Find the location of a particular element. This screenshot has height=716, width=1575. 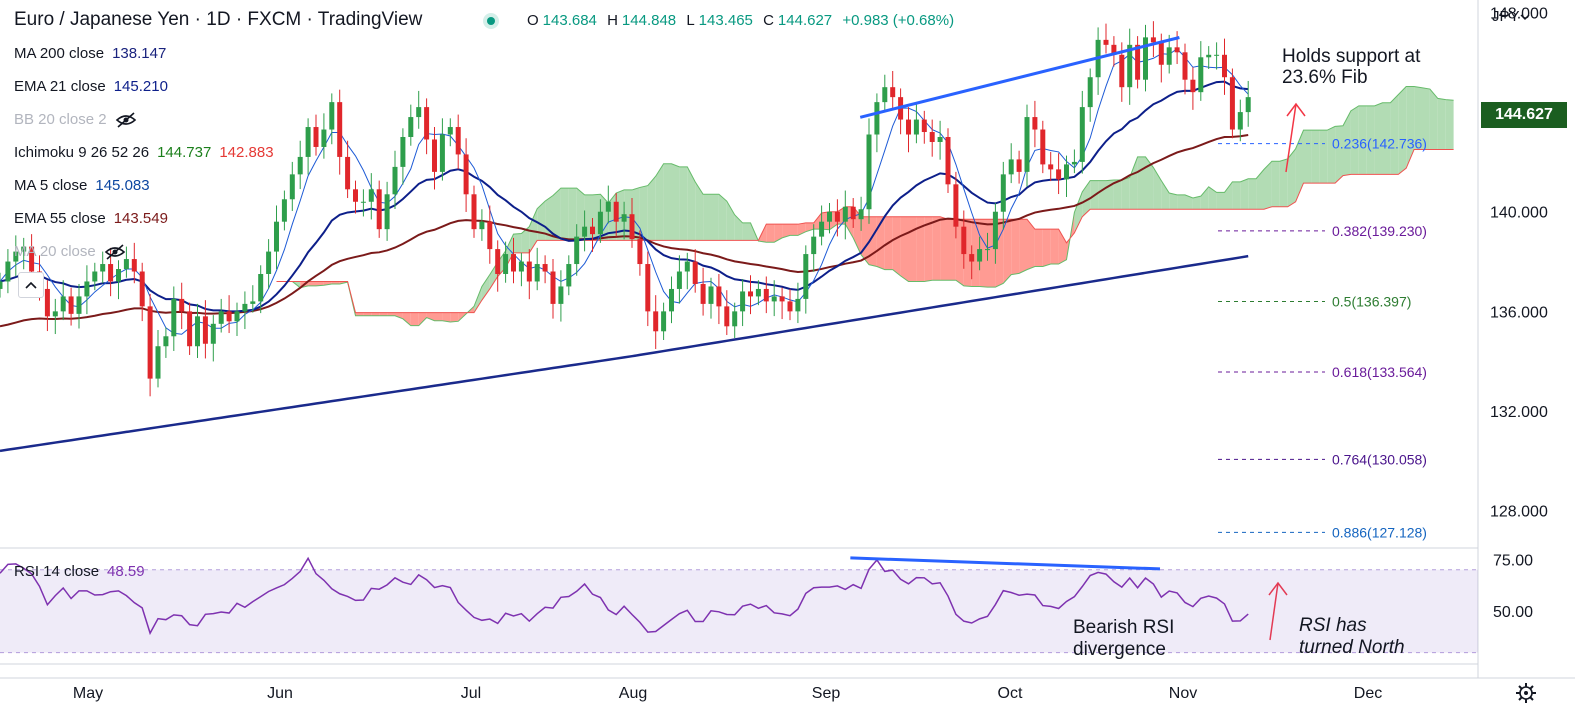

time-axis-label-2: Jul is located at coordinates (471, 693).